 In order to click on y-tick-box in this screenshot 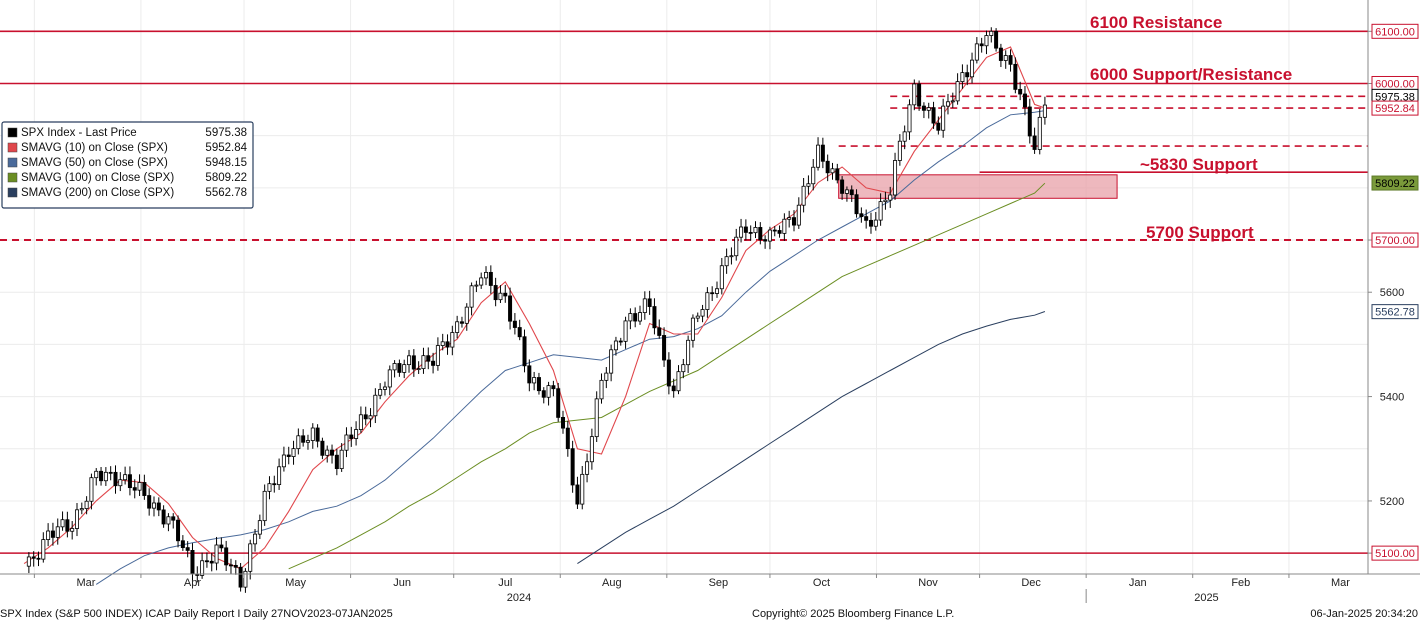, I will do `click(1395, 553)`.